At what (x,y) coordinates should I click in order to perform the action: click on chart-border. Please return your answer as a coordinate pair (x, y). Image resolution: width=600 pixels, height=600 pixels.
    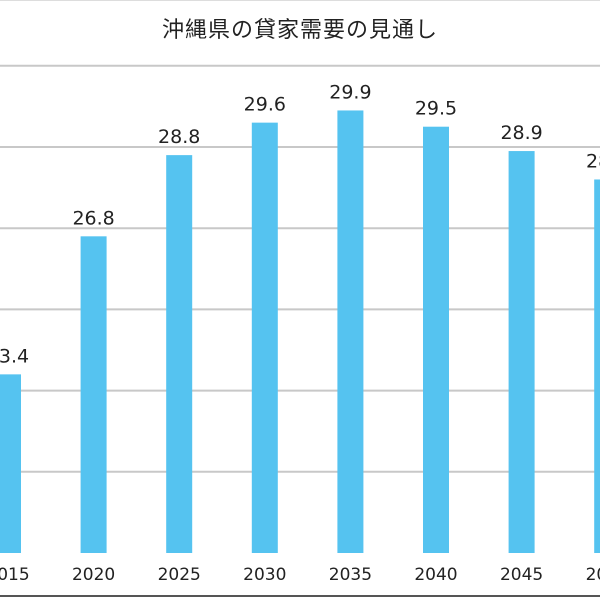
    Looking at the image, I should click on (300, 0).